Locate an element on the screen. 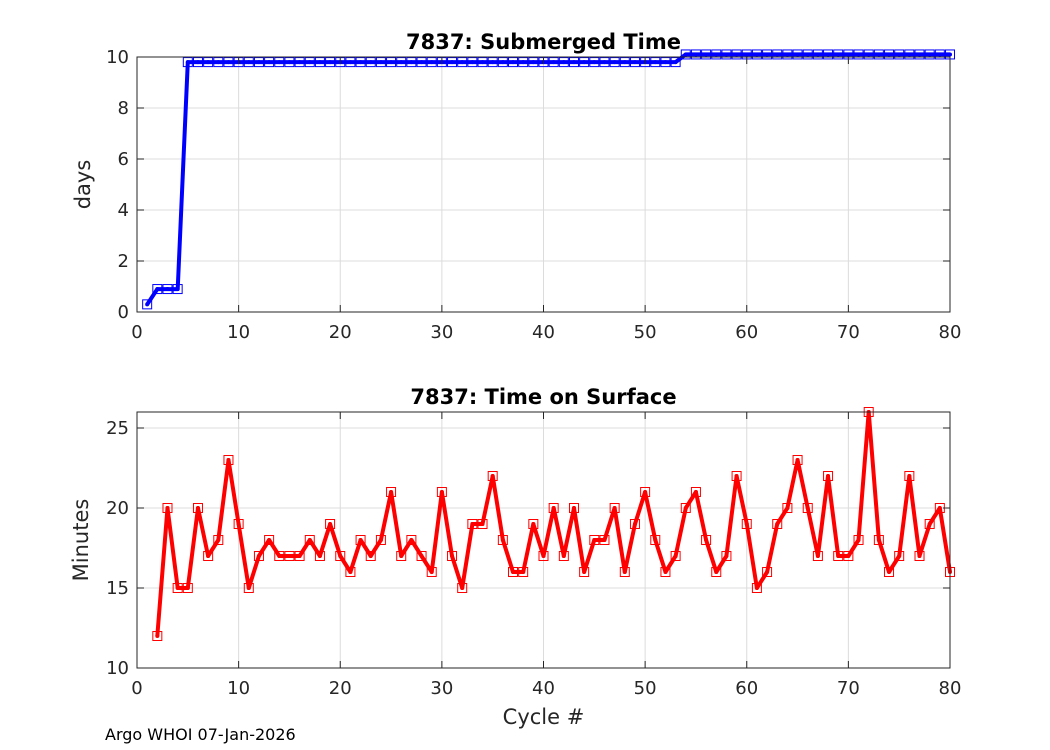 The image size is (1050, 750). x-tick-label: 20 is located at coordinates (340, 332).